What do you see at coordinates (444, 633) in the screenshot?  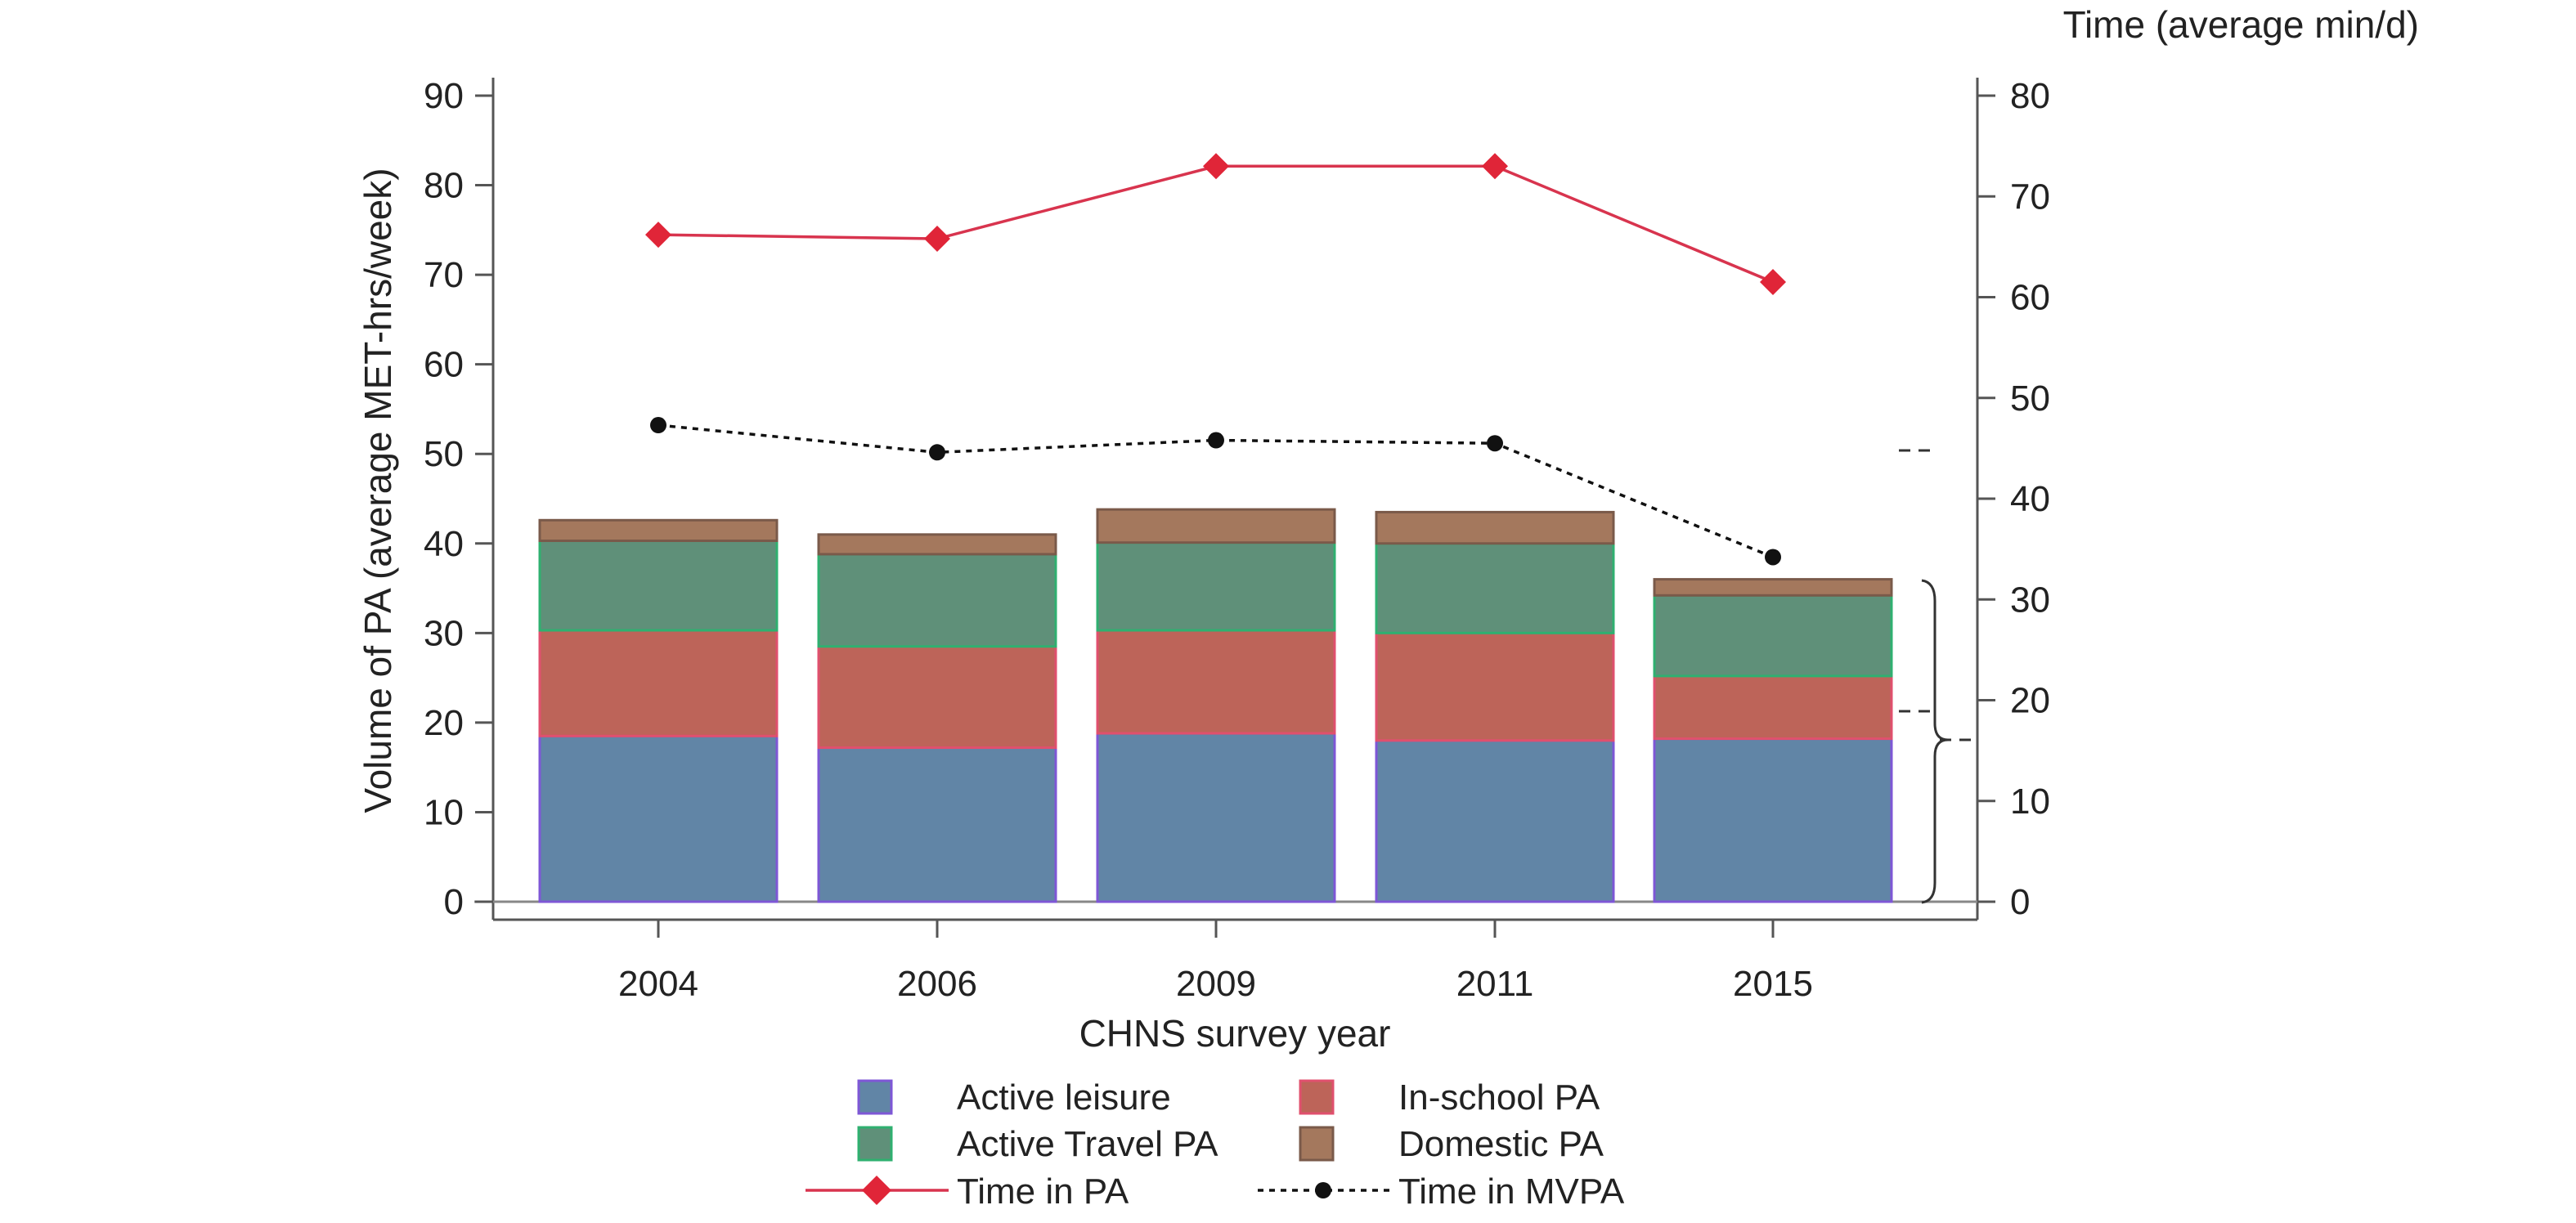 I see `y-tick-label: 30` at bounding box center [444, 633].